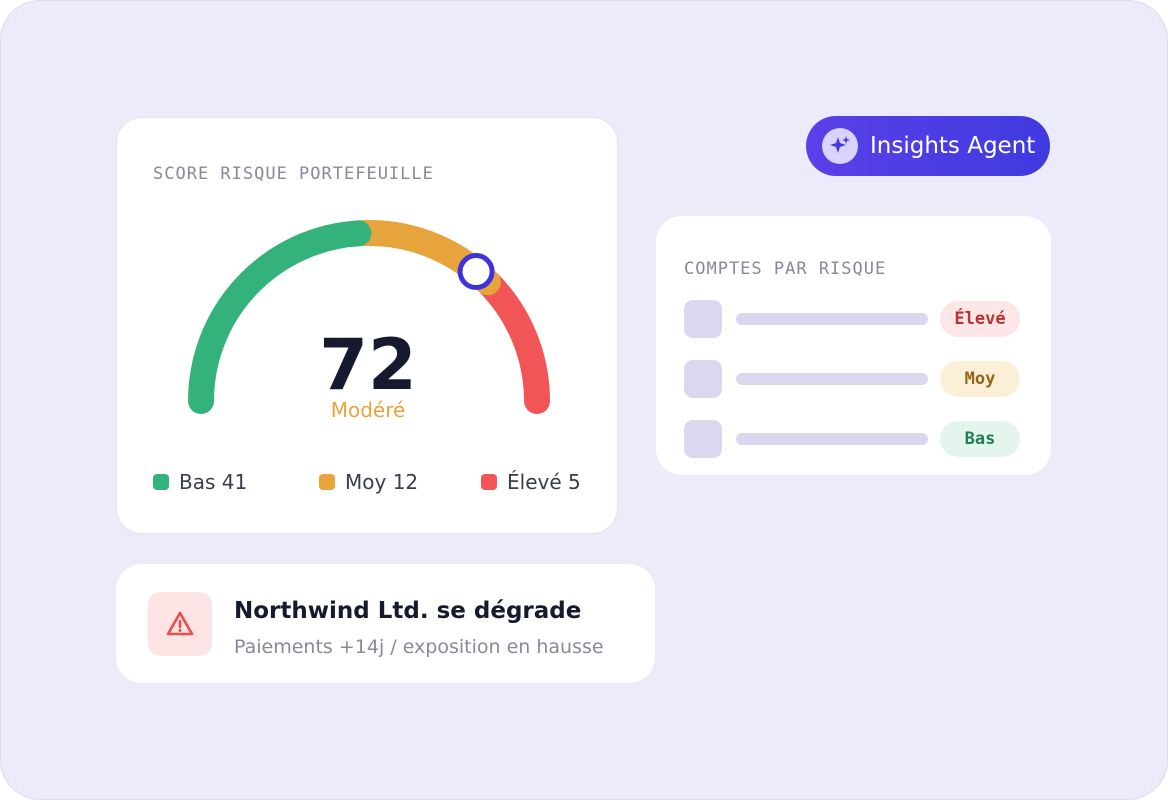 Image resolution: width=1168 pixels, height=800 pixels. I want to click on button-label: Insights Agent, so click(953, 146).